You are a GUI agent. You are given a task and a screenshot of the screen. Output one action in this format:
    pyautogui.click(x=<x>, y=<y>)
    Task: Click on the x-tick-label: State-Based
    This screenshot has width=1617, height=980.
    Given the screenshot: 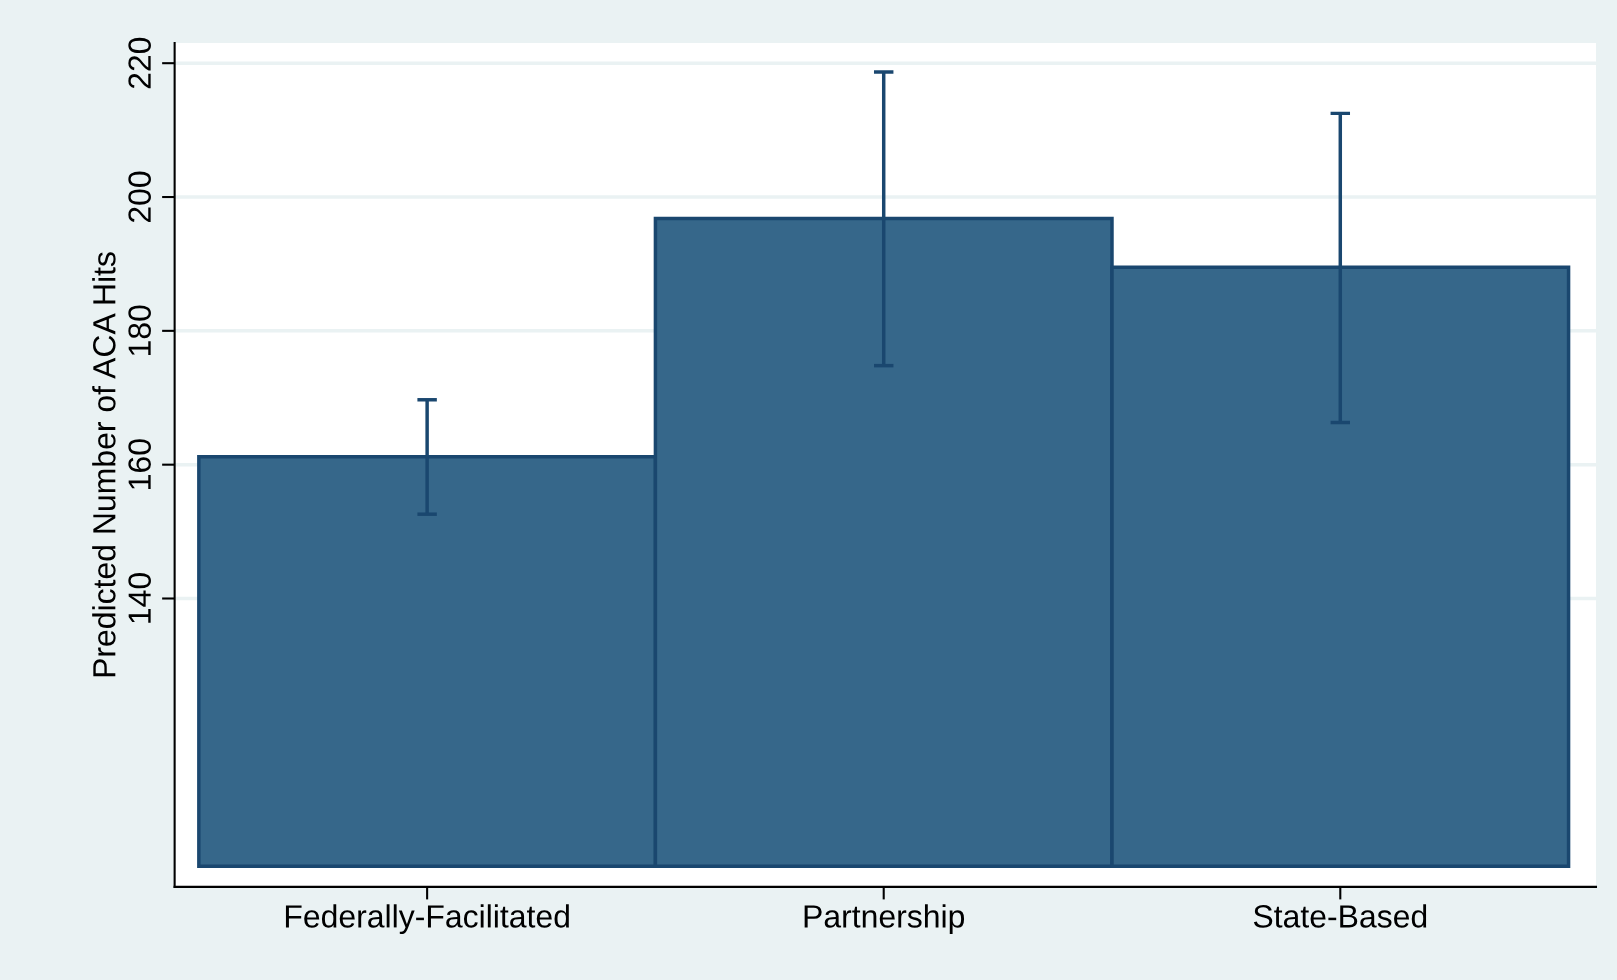 What is the action you would take?
    pyautogui.click(x=1340, y=916)
    